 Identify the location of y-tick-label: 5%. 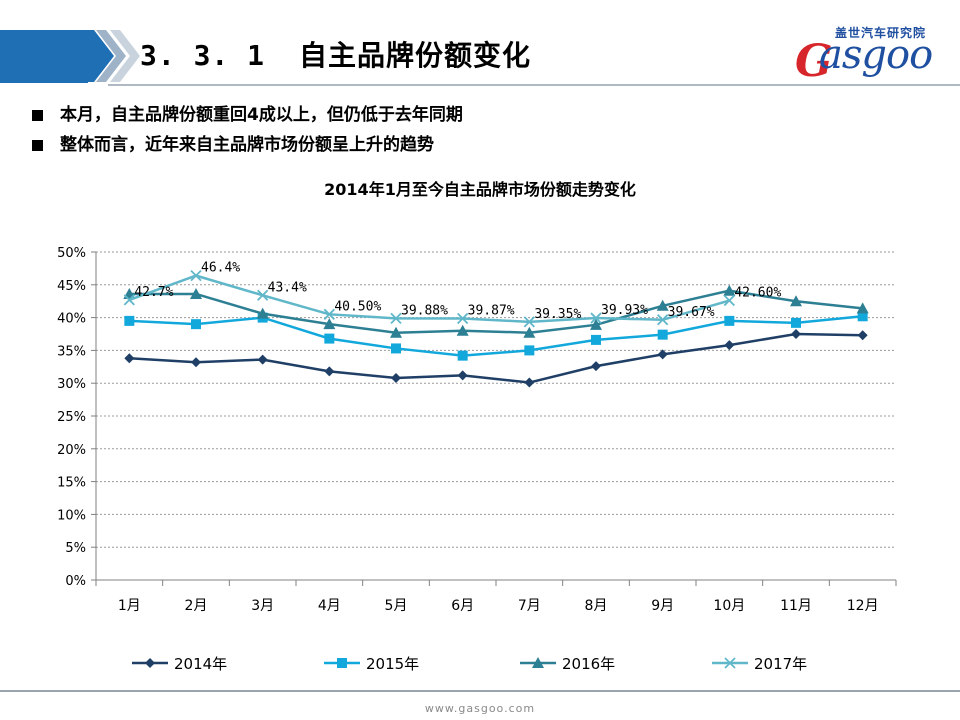
(75, 548).